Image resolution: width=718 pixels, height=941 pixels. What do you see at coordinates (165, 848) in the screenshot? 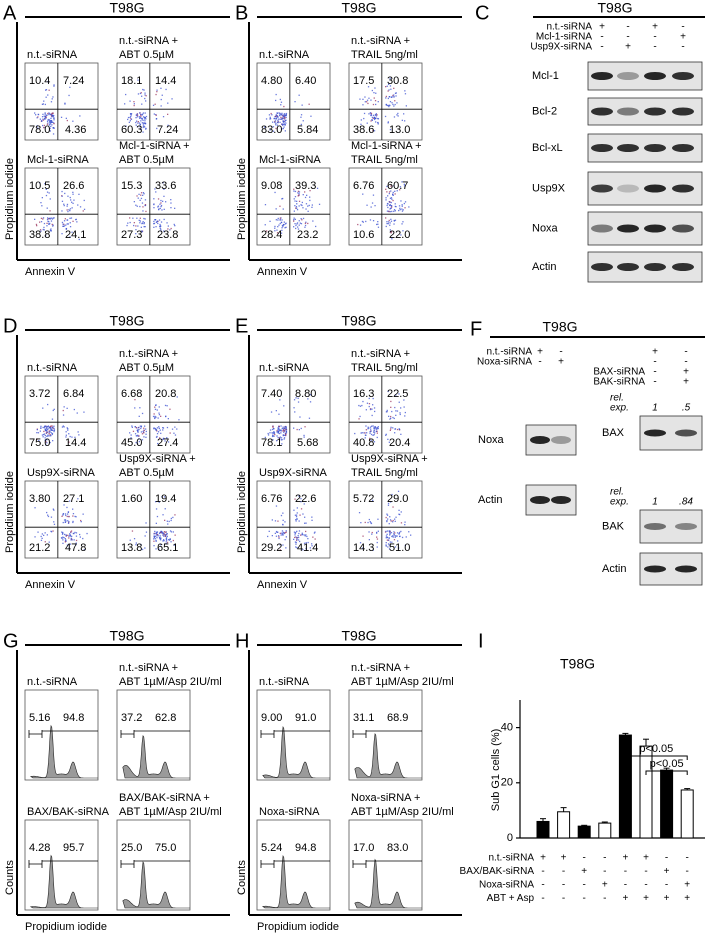
I see `gate-value: 75.0` at bounding box center [165, 848].